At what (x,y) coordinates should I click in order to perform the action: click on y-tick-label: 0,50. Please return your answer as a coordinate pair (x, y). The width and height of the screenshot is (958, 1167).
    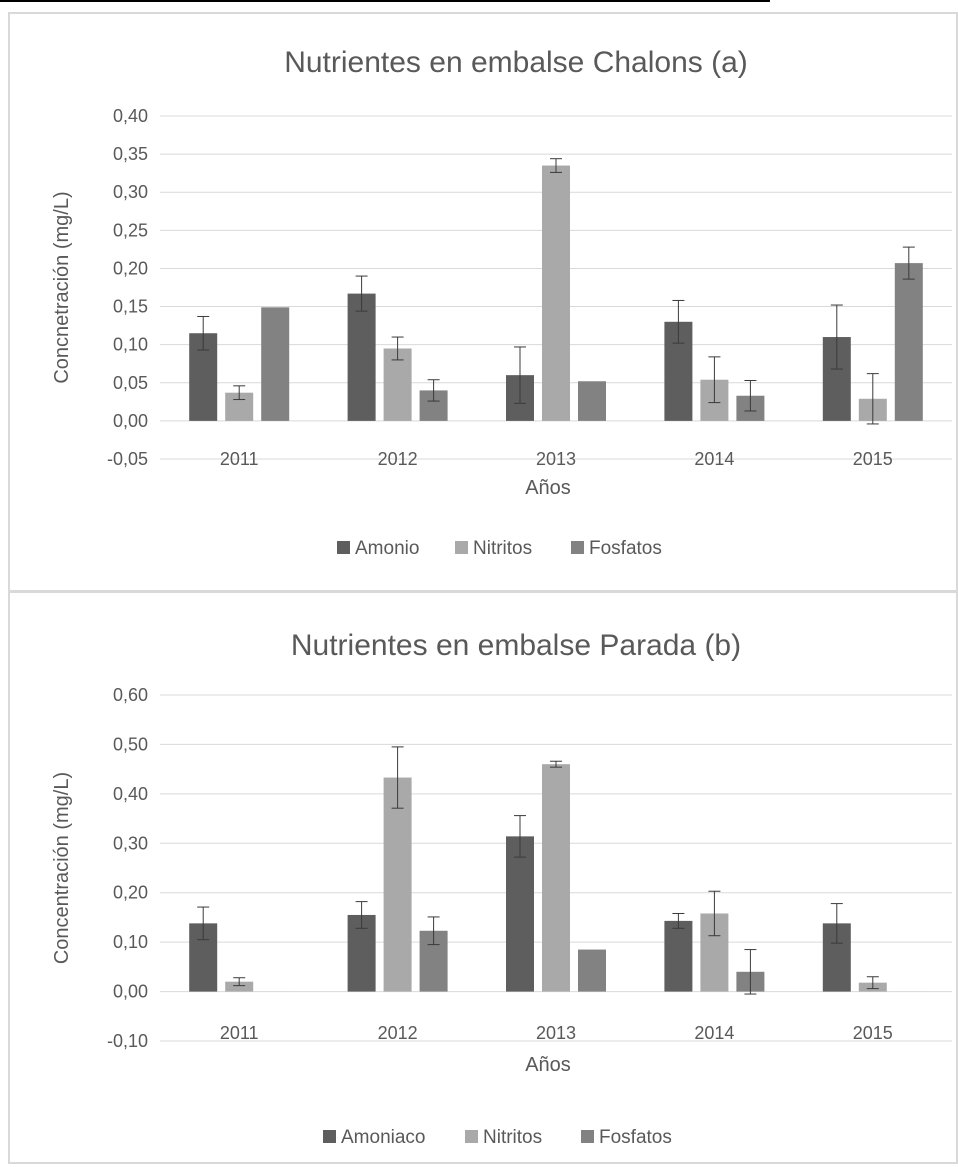
    Looking at the image, I should click on (130, 744).